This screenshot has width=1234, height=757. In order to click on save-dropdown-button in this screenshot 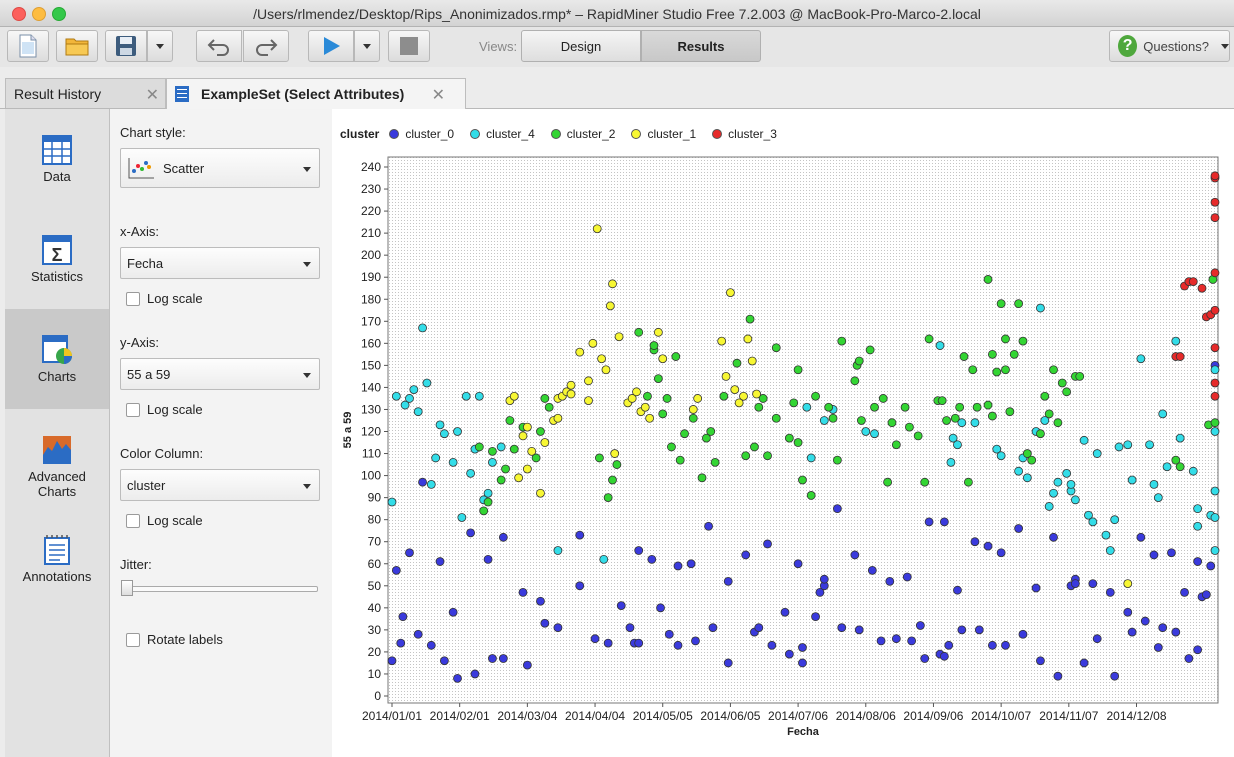, I will do `click(160, 46)`.